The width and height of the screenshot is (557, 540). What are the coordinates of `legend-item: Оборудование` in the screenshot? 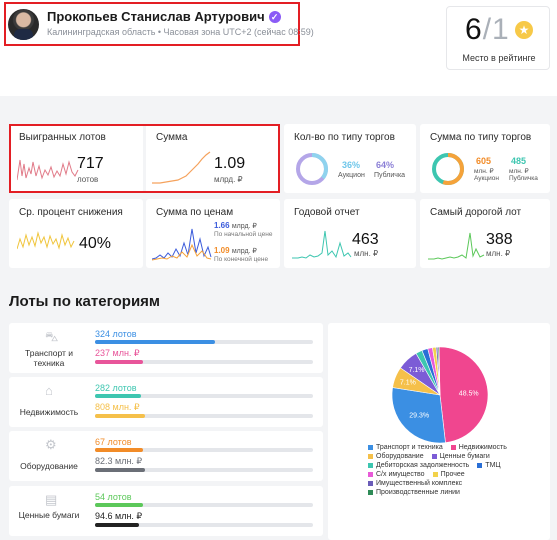 It's located at (396, 456).